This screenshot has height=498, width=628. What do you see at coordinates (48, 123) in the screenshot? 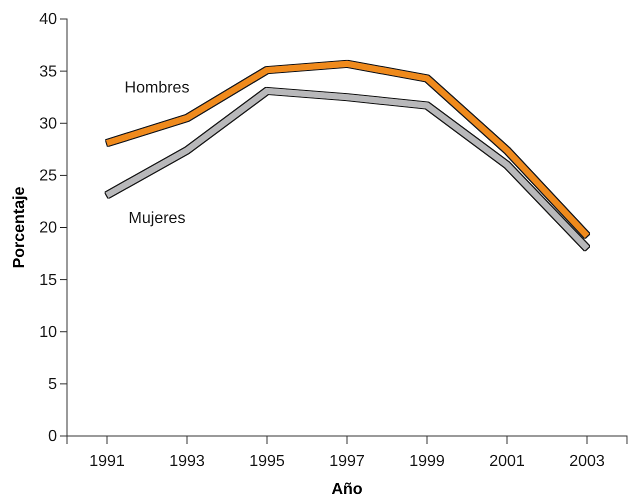
I see `y-tick-label: 30` at bounding box center [48, 123].